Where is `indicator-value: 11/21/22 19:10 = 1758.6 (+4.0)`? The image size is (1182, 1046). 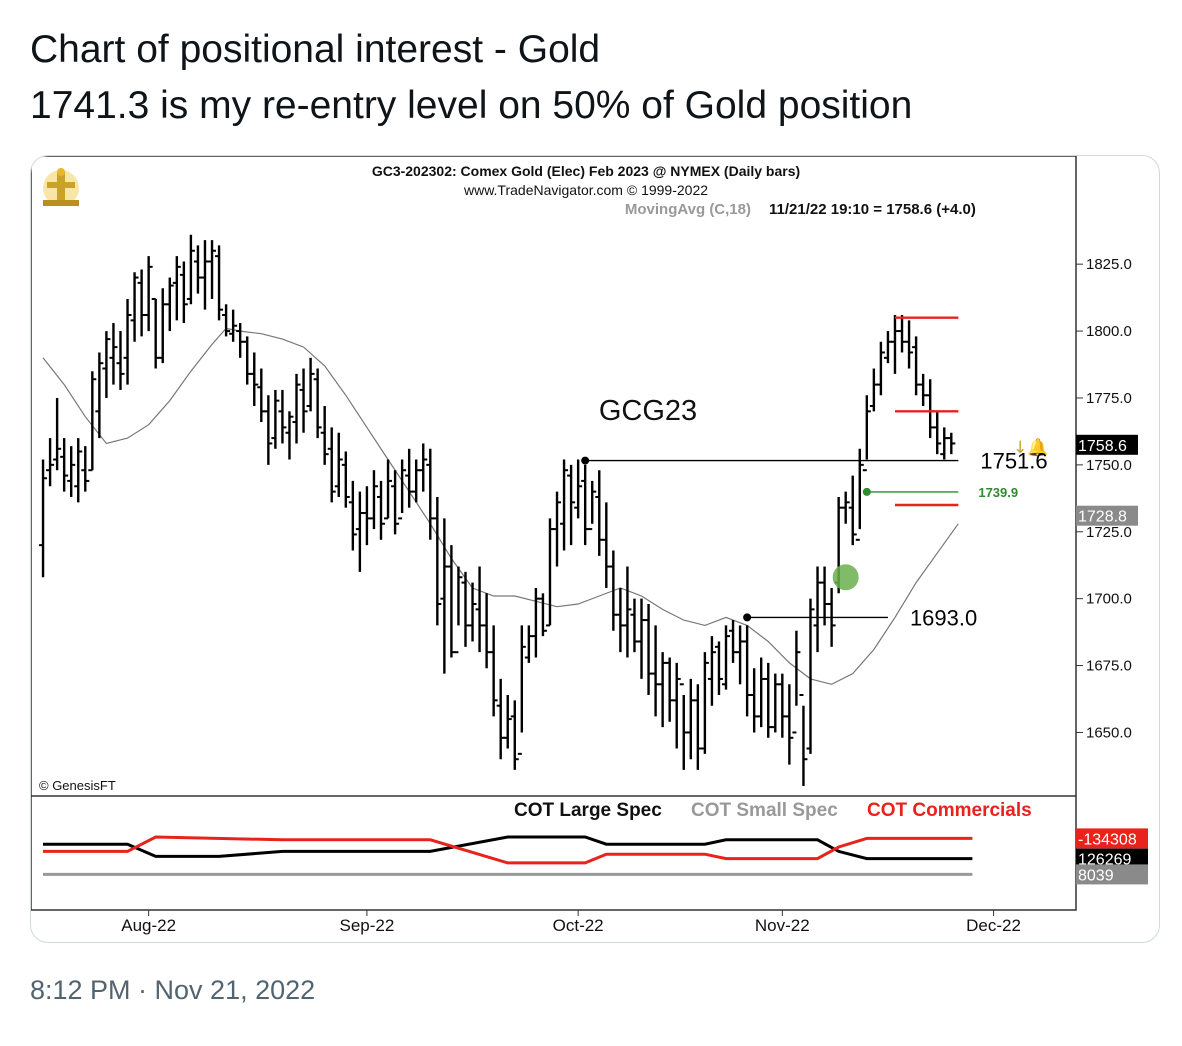 indicator-value: 11/21/22 19:10 = 1758.6 (+4.0) is located at coordinates (872, 209).